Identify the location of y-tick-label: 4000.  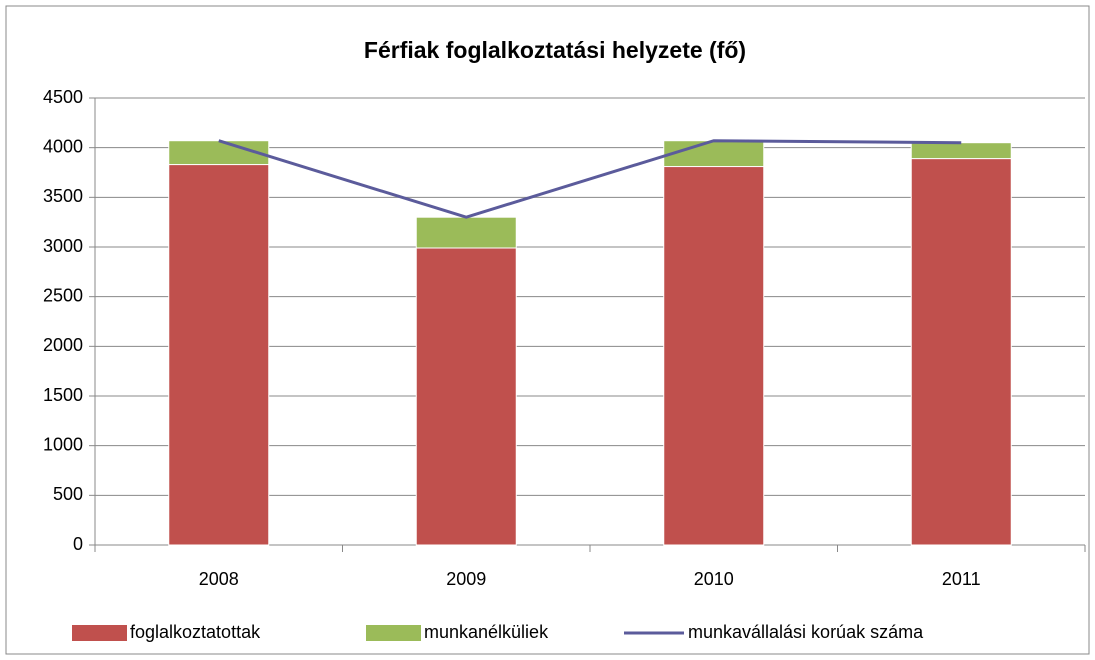
(63, 146).